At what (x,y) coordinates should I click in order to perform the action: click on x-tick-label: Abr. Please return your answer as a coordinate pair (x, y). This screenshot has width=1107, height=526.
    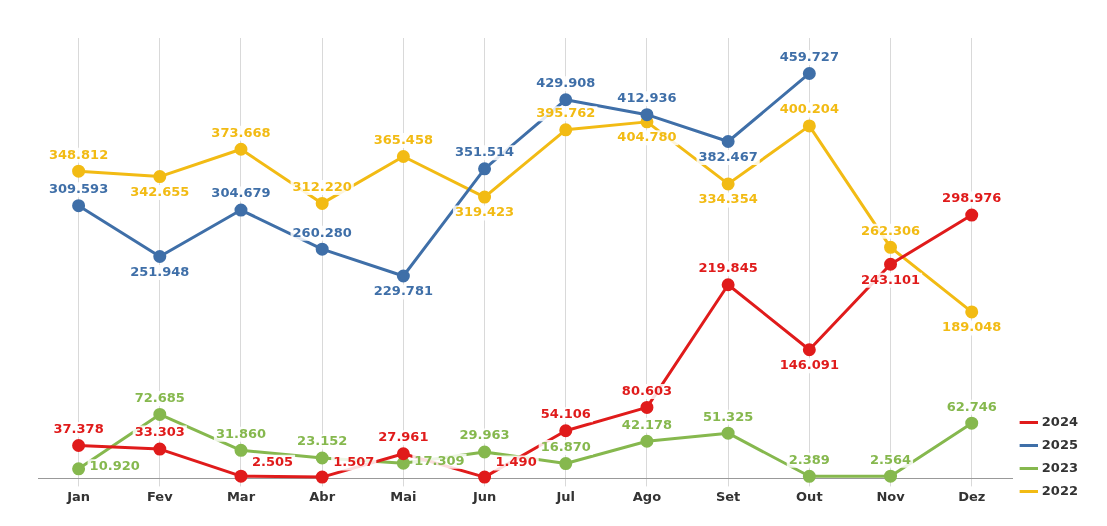
    Looking at the image, I should click on (322, 496).